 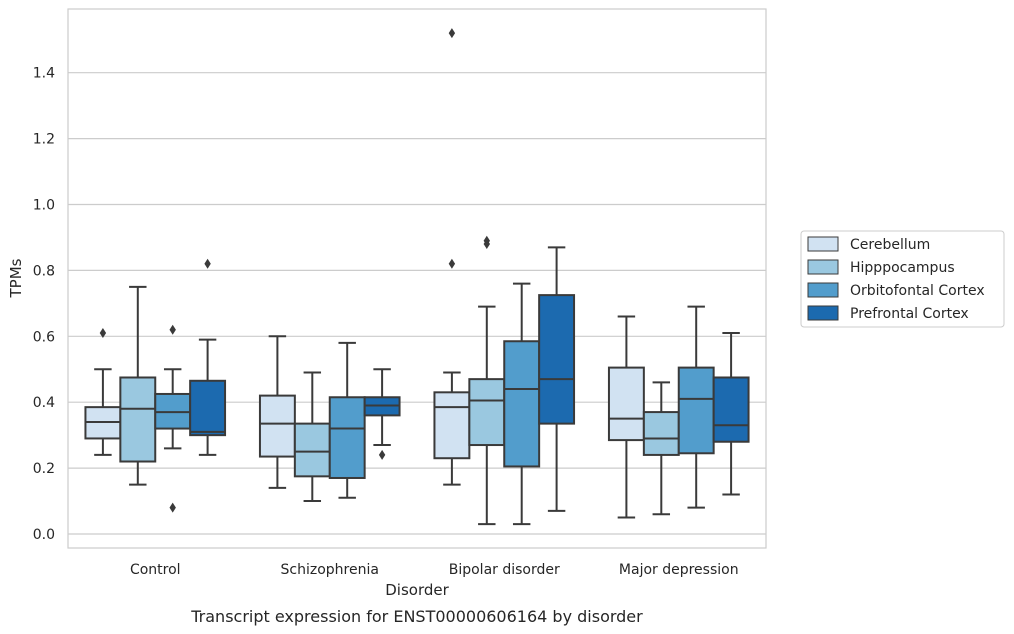 I want to click on legend-frame, so click(x=902, y=279).